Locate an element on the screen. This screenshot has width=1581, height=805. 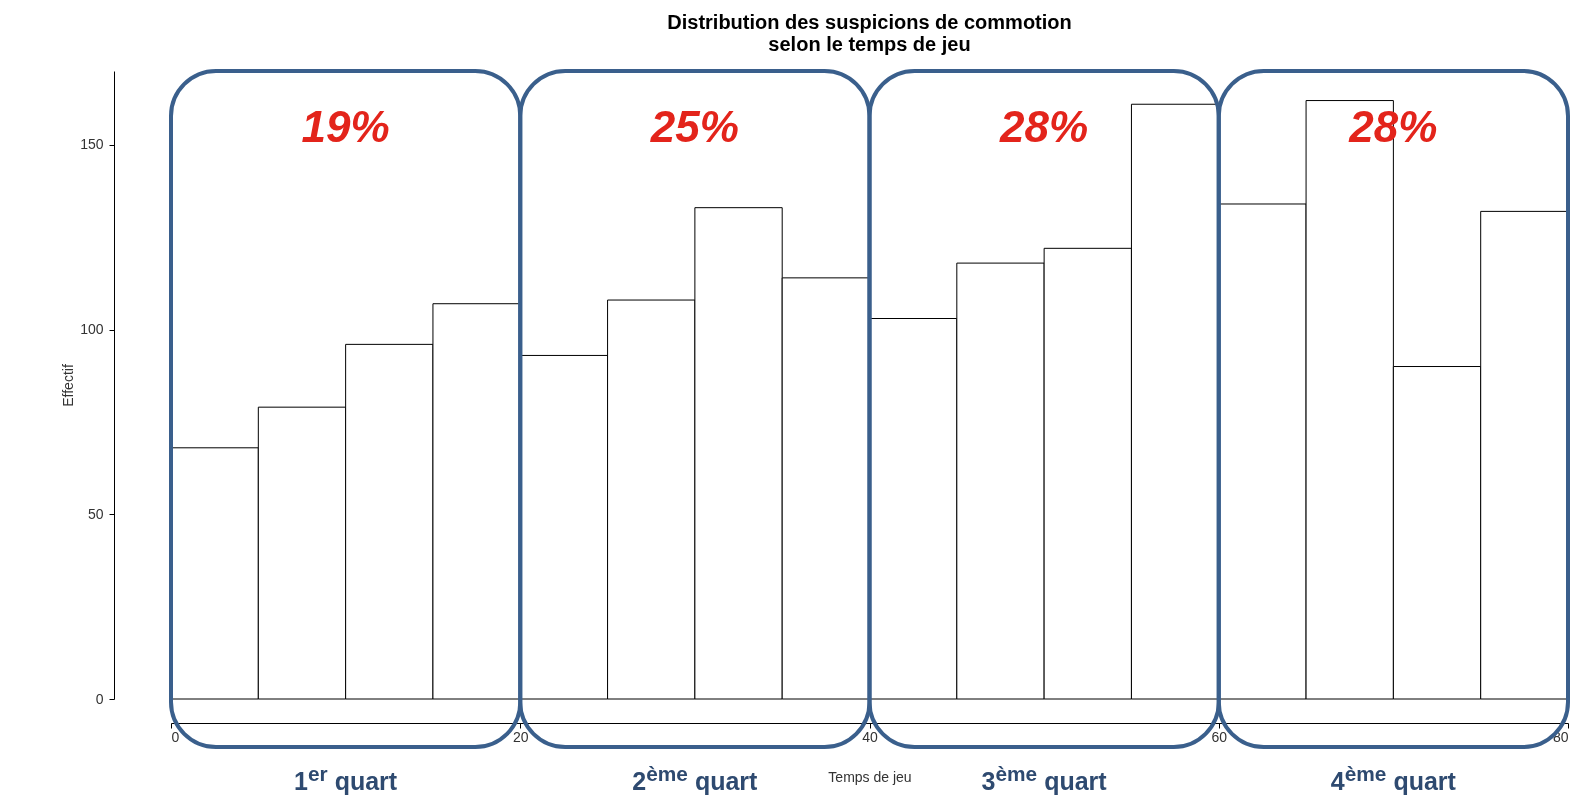
text: 4$^{ème}$ quart is located at coordinates (1393, 779).